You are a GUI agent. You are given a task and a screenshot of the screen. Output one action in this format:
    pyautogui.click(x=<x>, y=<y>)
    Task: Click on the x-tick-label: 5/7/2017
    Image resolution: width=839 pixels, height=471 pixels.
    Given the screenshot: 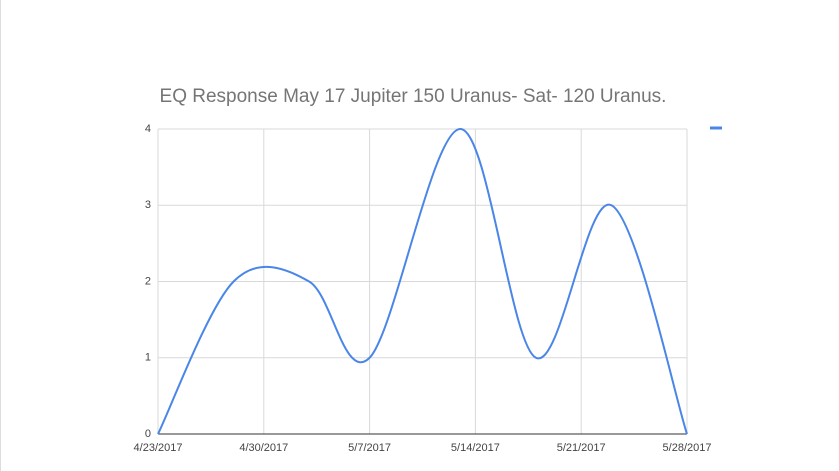 What is the action you would take?
    pyautogui.click(x=369, y=448)
    